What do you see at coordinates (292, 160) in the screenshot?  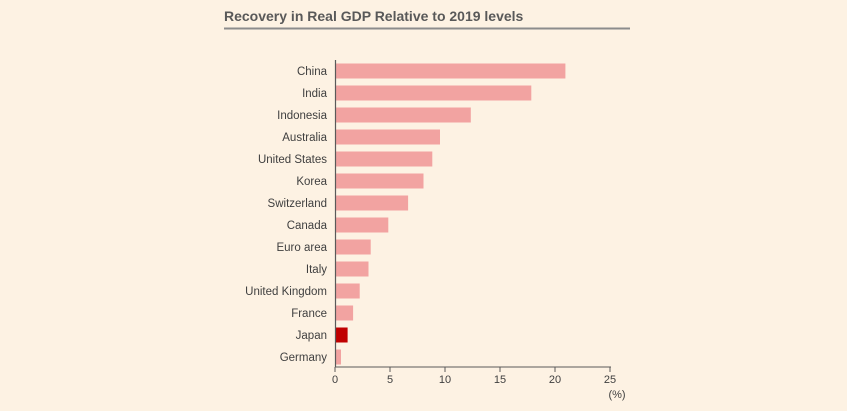 I see `category-label: United States` at bounding box center [292, 160].